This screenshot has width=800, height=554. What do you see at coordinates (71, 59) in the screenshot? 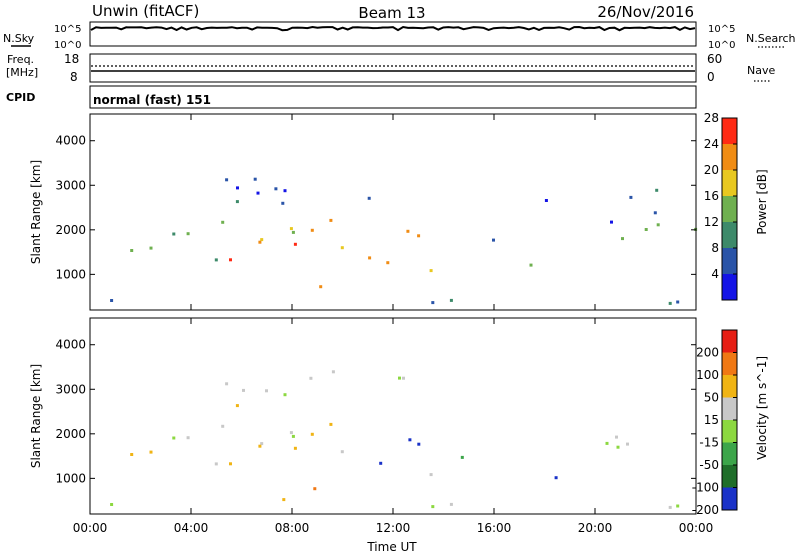
I see `freq-tick-top: 18` at bounding box center [71, 59].